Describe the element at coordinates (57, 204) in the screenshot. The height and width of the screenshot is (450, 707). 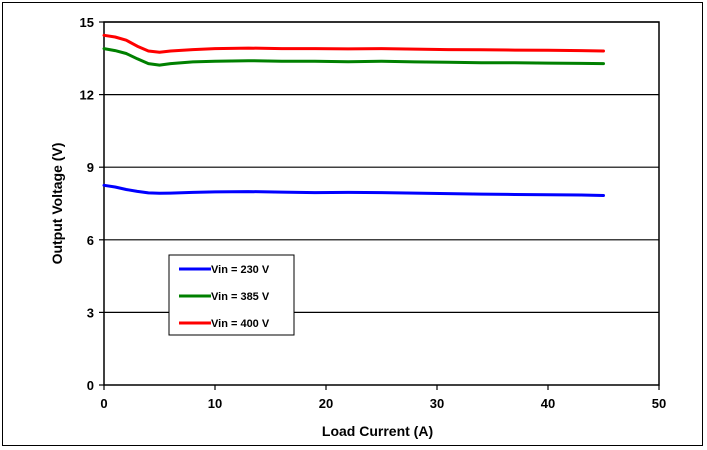
I see `y-axis-title: Output Voltage (V)` at that location.